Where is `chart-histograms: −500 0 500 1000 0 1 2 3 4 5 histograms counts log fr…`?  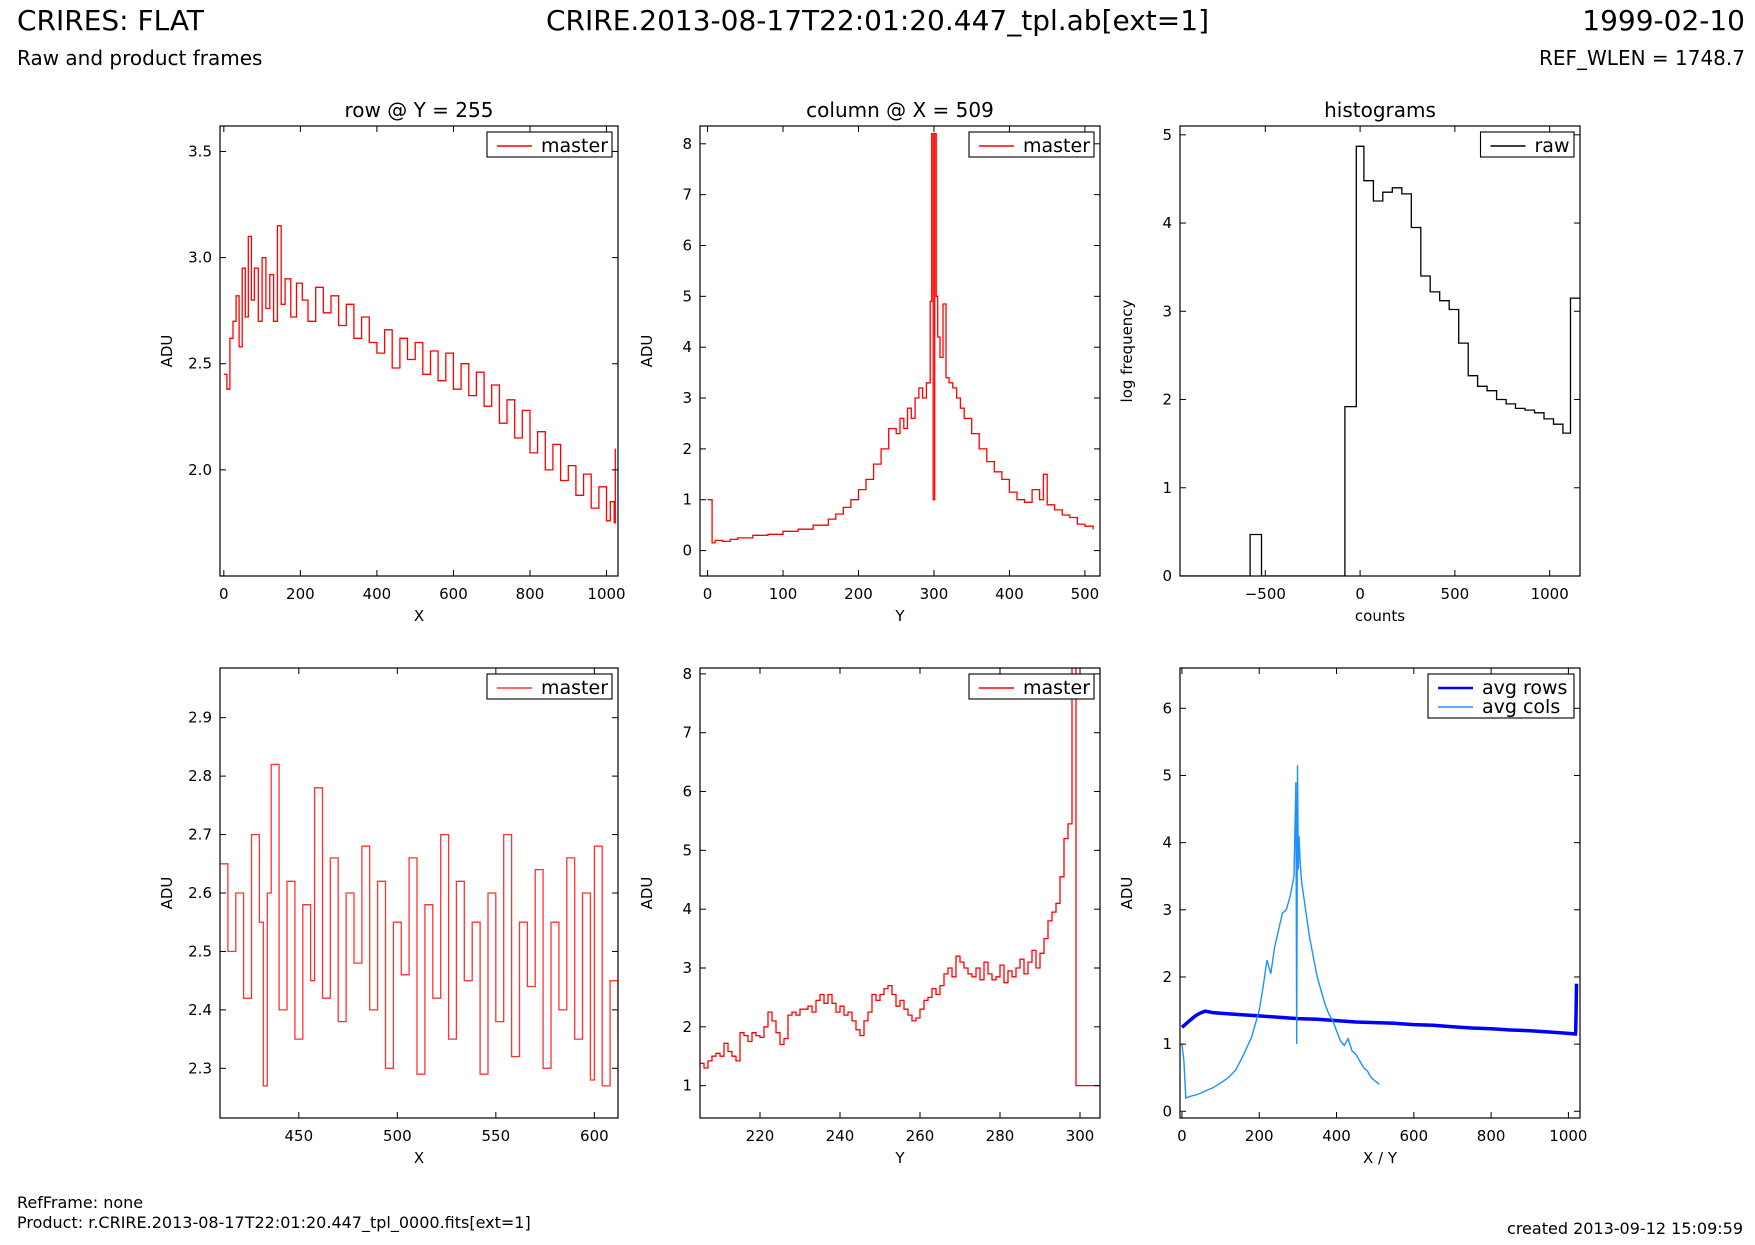
chart-histograms: −500 0 500 1000 0 1 2 3 4 5 histograms counts log fr… is located at coordinates (1349, 361).